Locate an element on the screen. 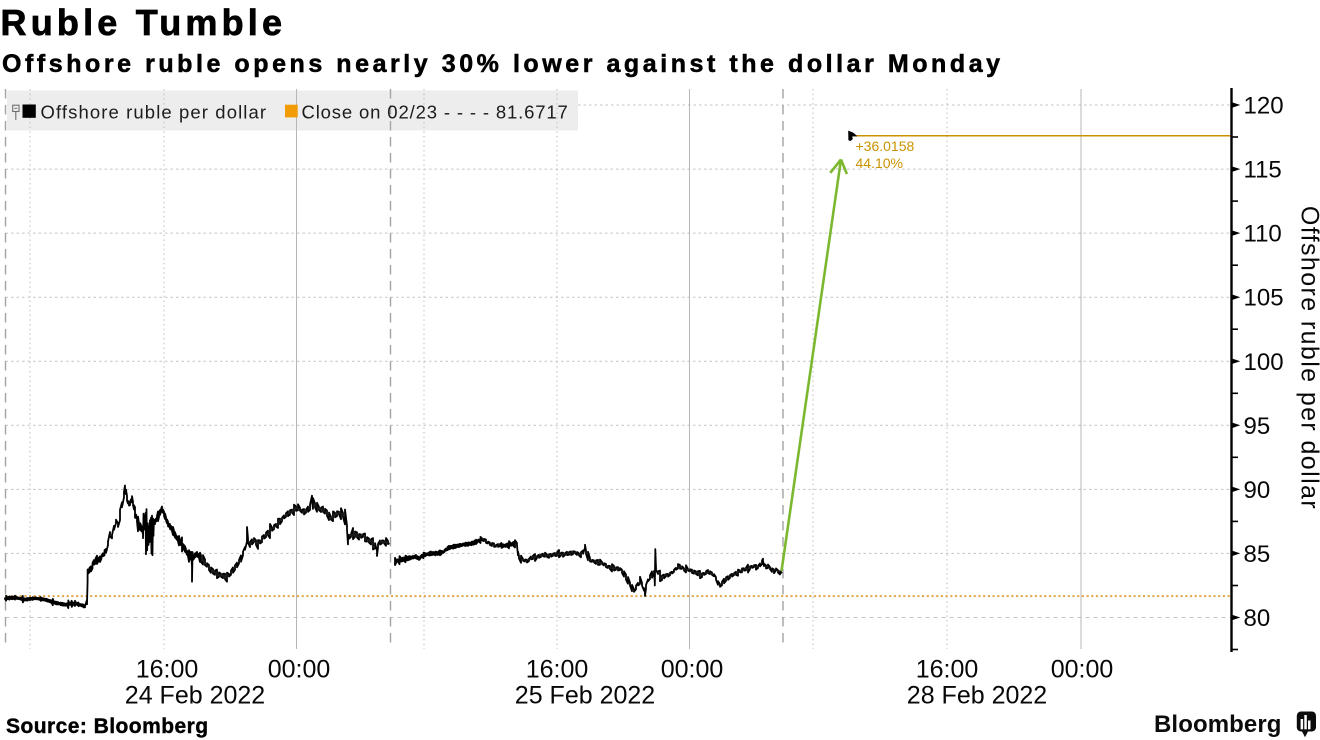 The image size is (1320, 740). svg-text: 95 is located at coordinates (1257, 426).